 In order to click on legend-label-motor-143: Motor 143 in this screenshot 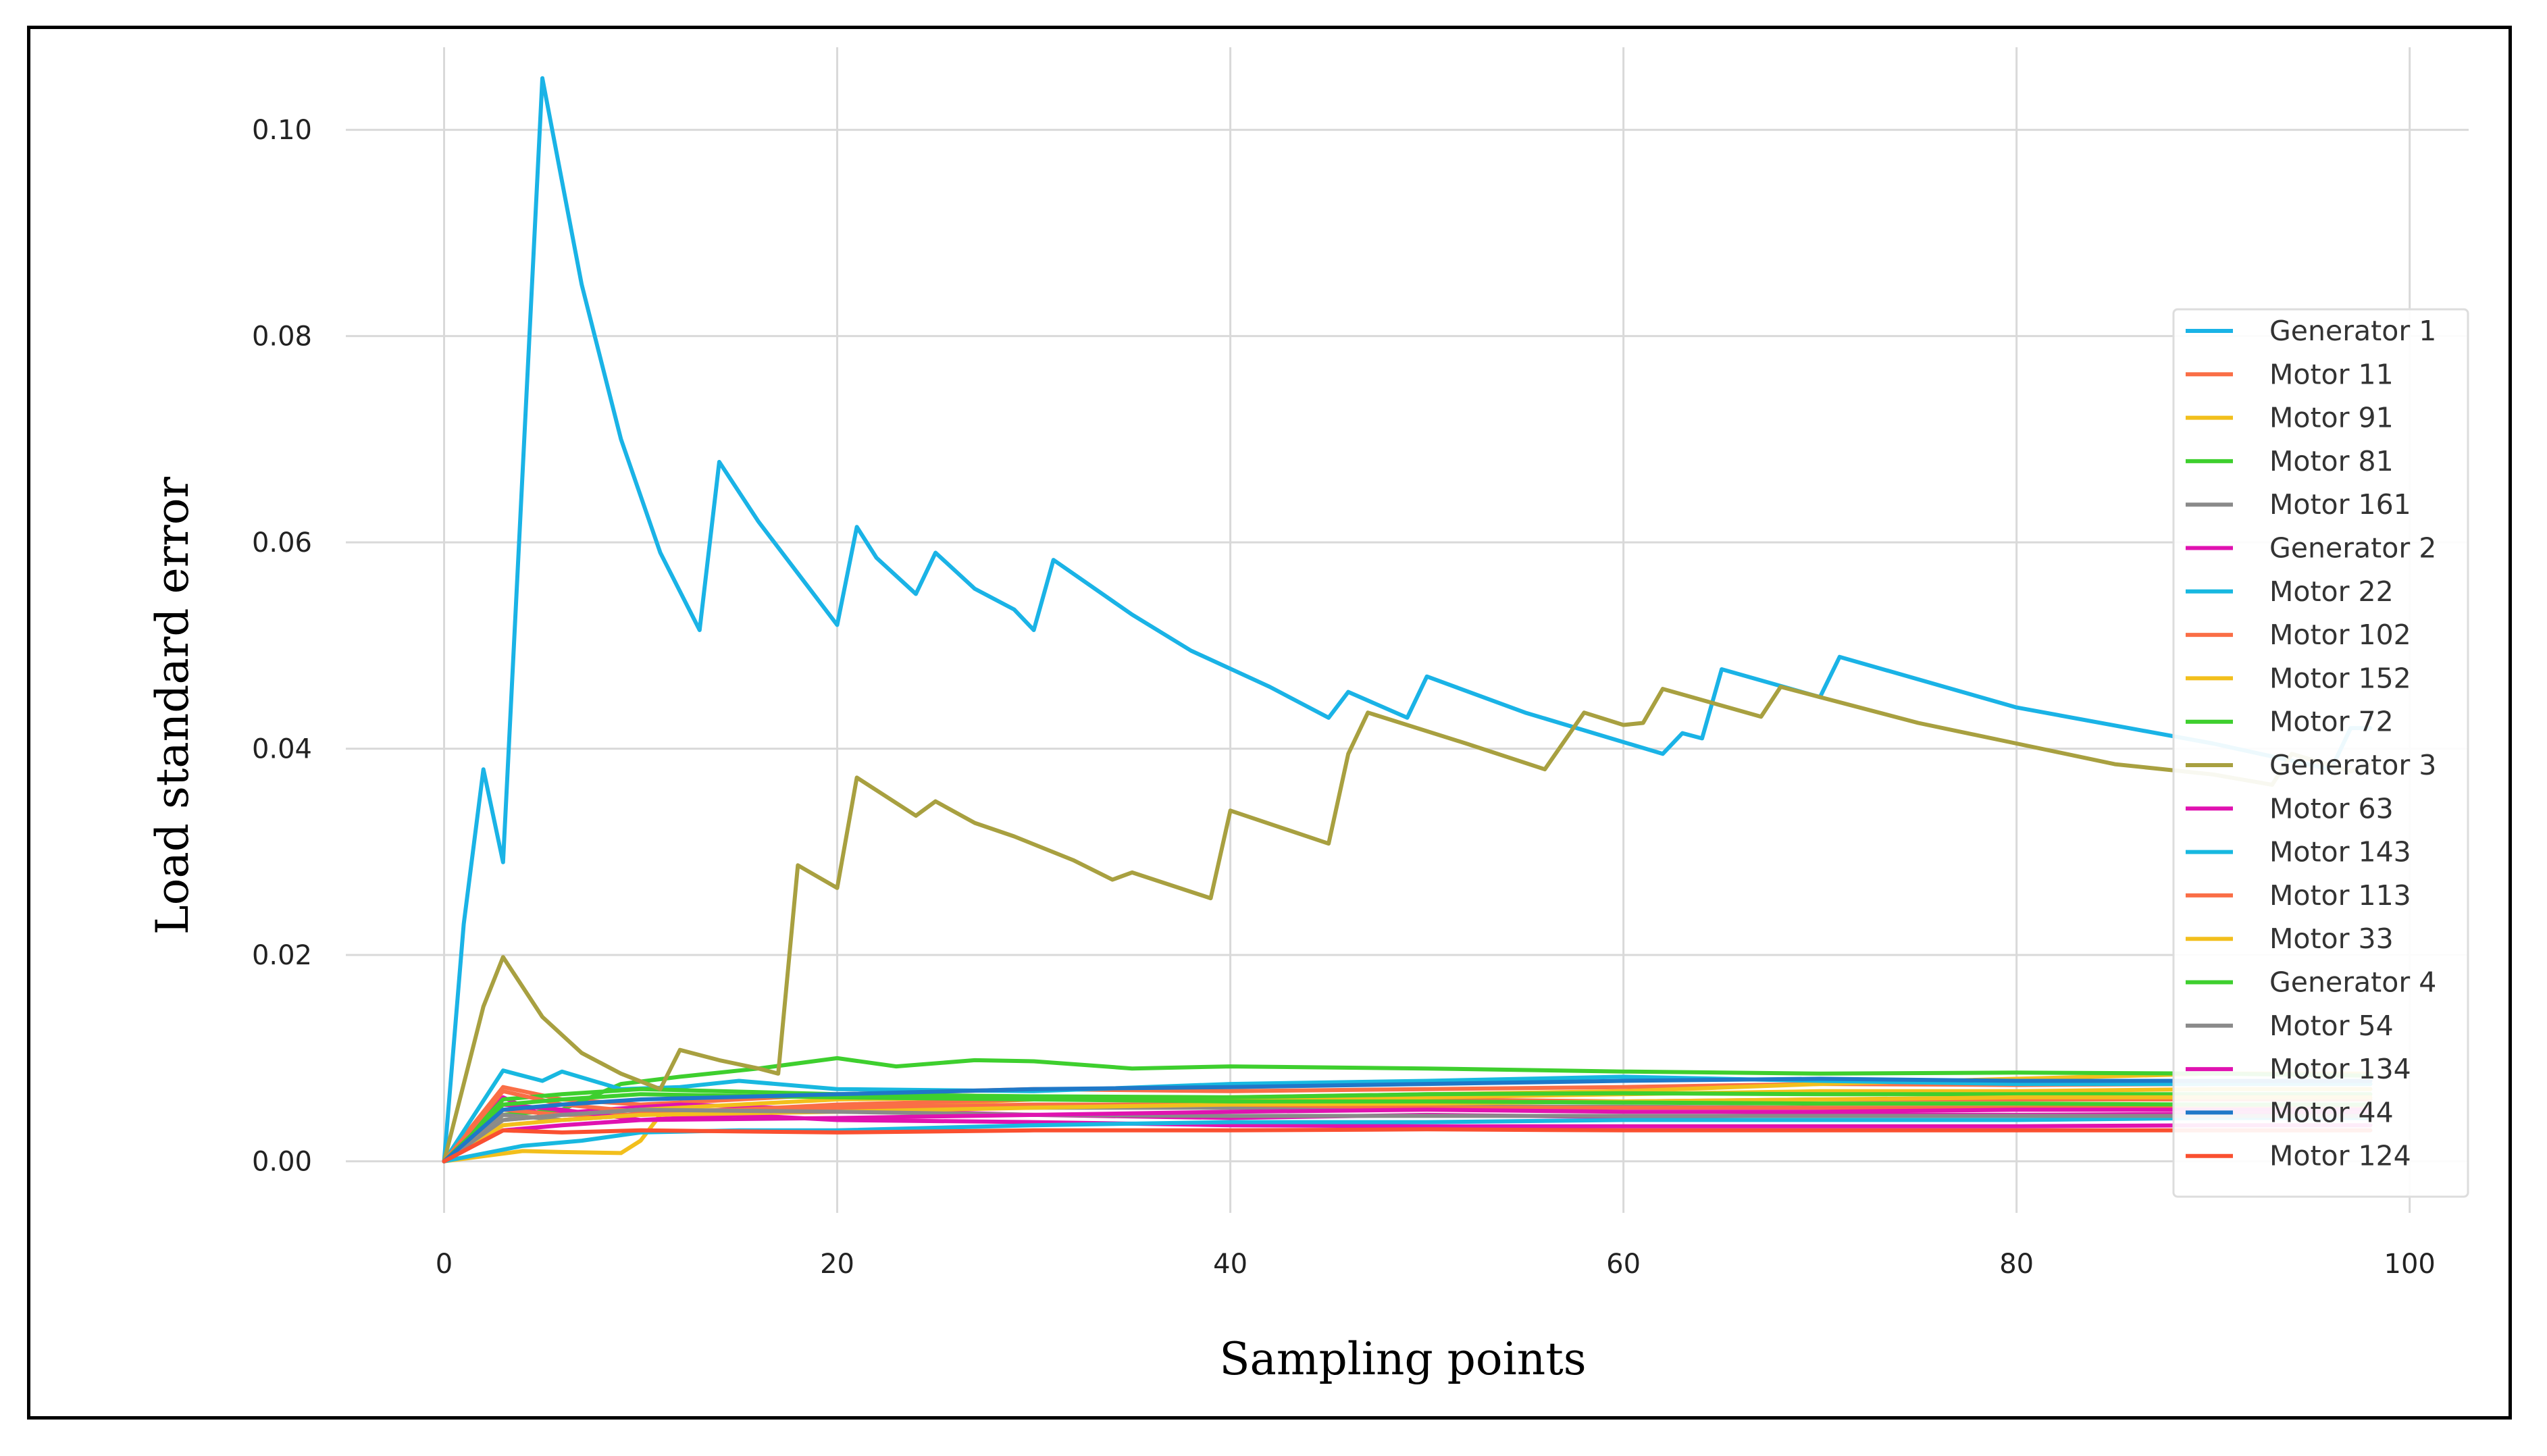, I will do `click(2340, 852)`.